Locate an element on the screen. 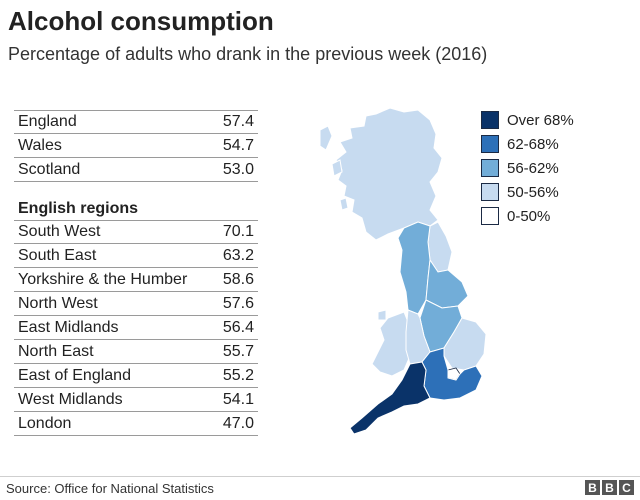 Image resolution: width=640 pixels, height=500 pixels. table-row: East of England 55.2 is located at coordinates (136, 376).